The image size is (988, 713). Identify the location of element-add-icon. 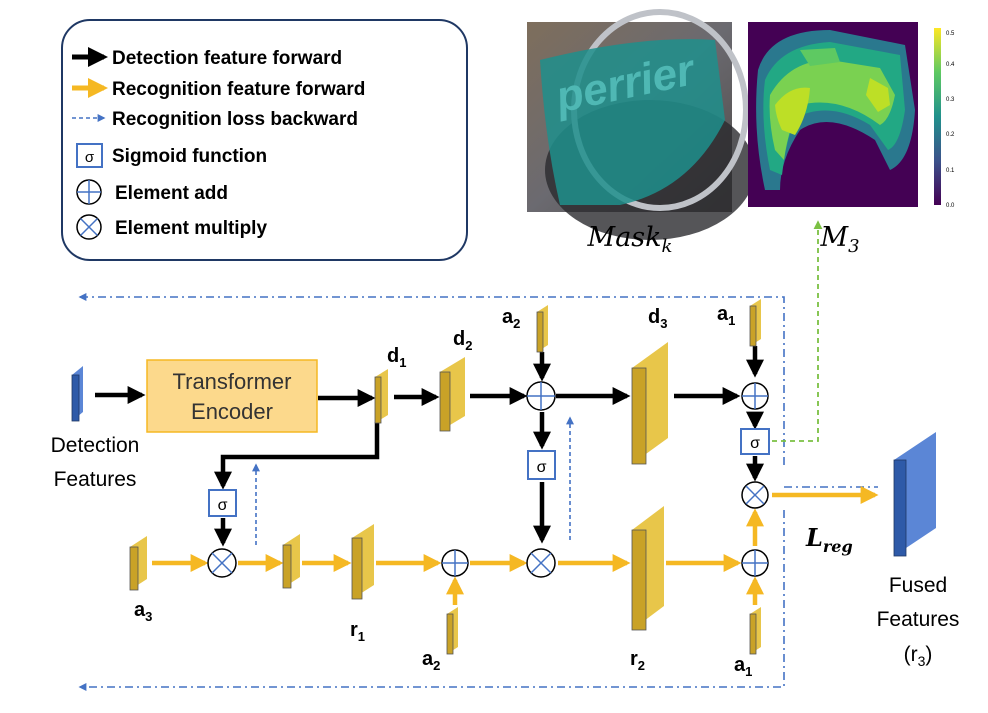
(89, 192).